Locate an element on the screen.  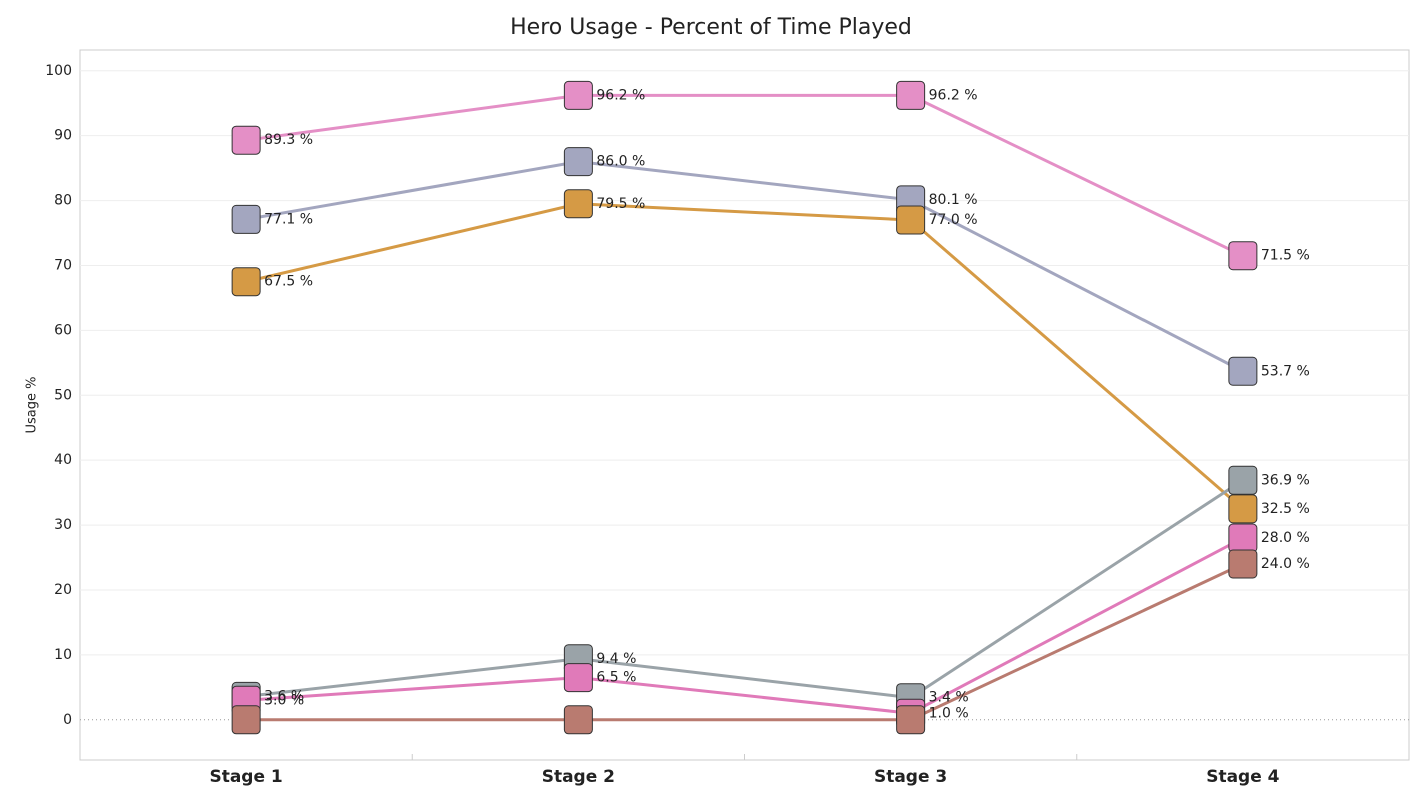
y-tick-label: 20 is located at coordinates (63, 590).